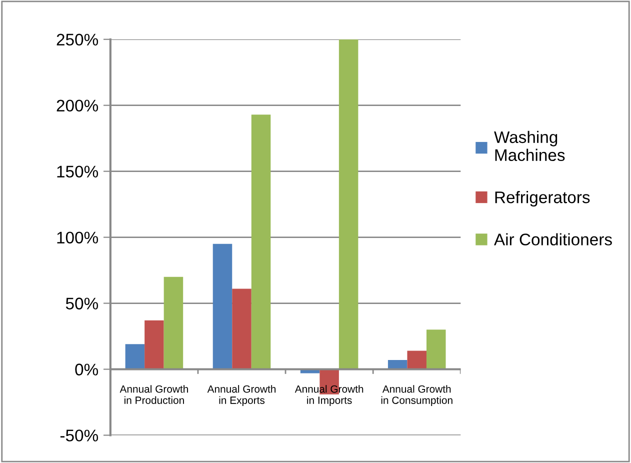  I want to click on y-tick-label: 0%, so click(86, 370).